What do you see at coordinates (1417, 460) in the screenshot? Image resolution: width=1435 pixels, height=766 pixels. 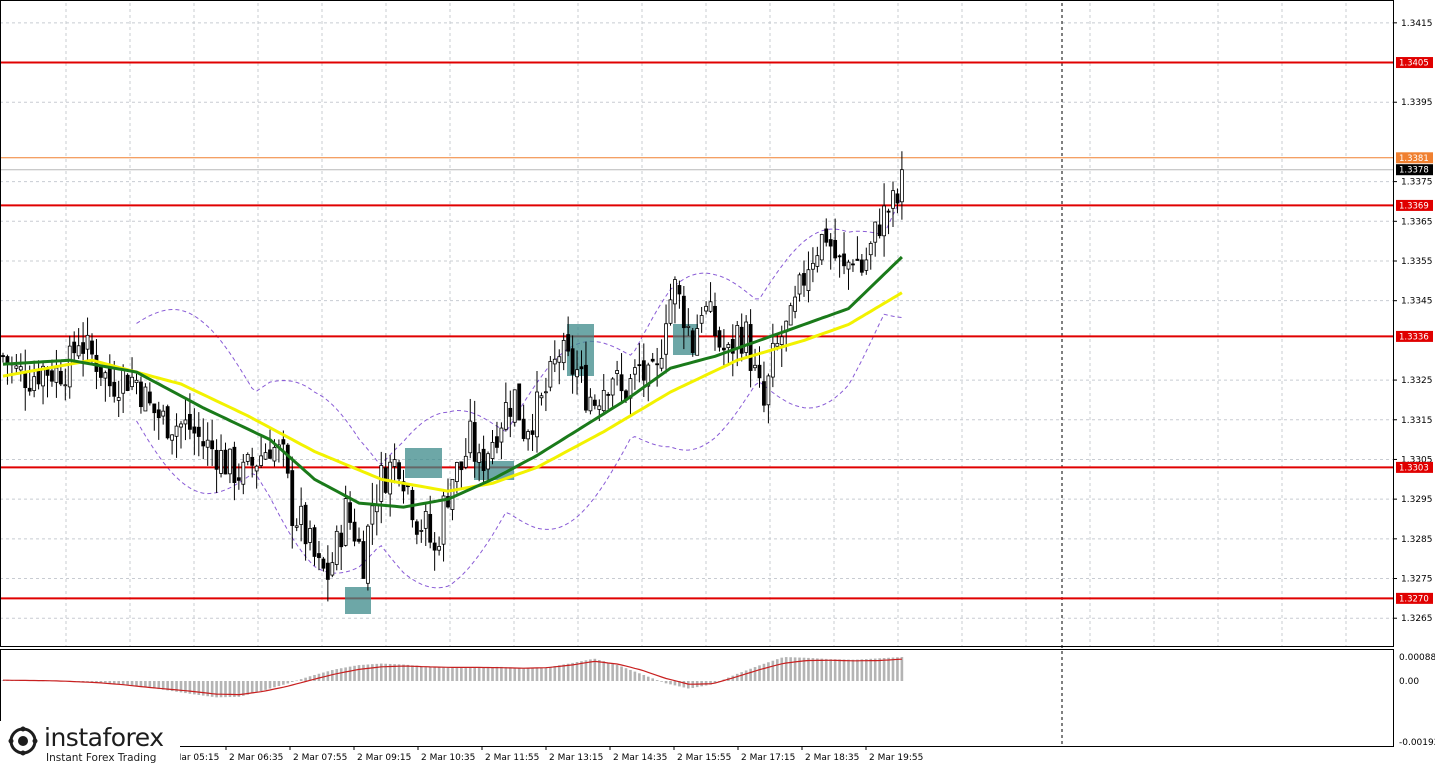 I see `price-tick-label: 1.3305` at bounding box center [1417, 460].